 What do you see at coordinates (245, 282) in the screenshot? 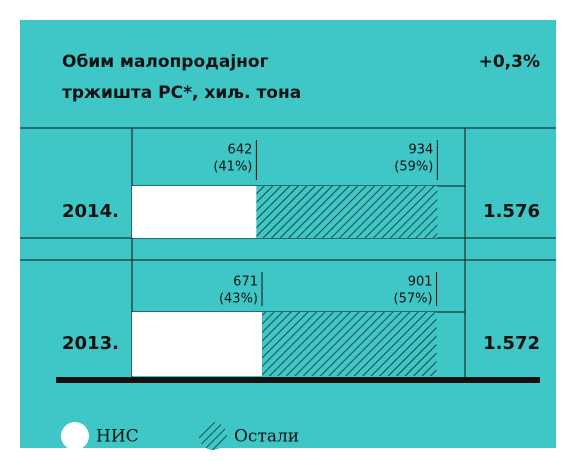
I see `value-label: 671` at bounding box center [245, 282].